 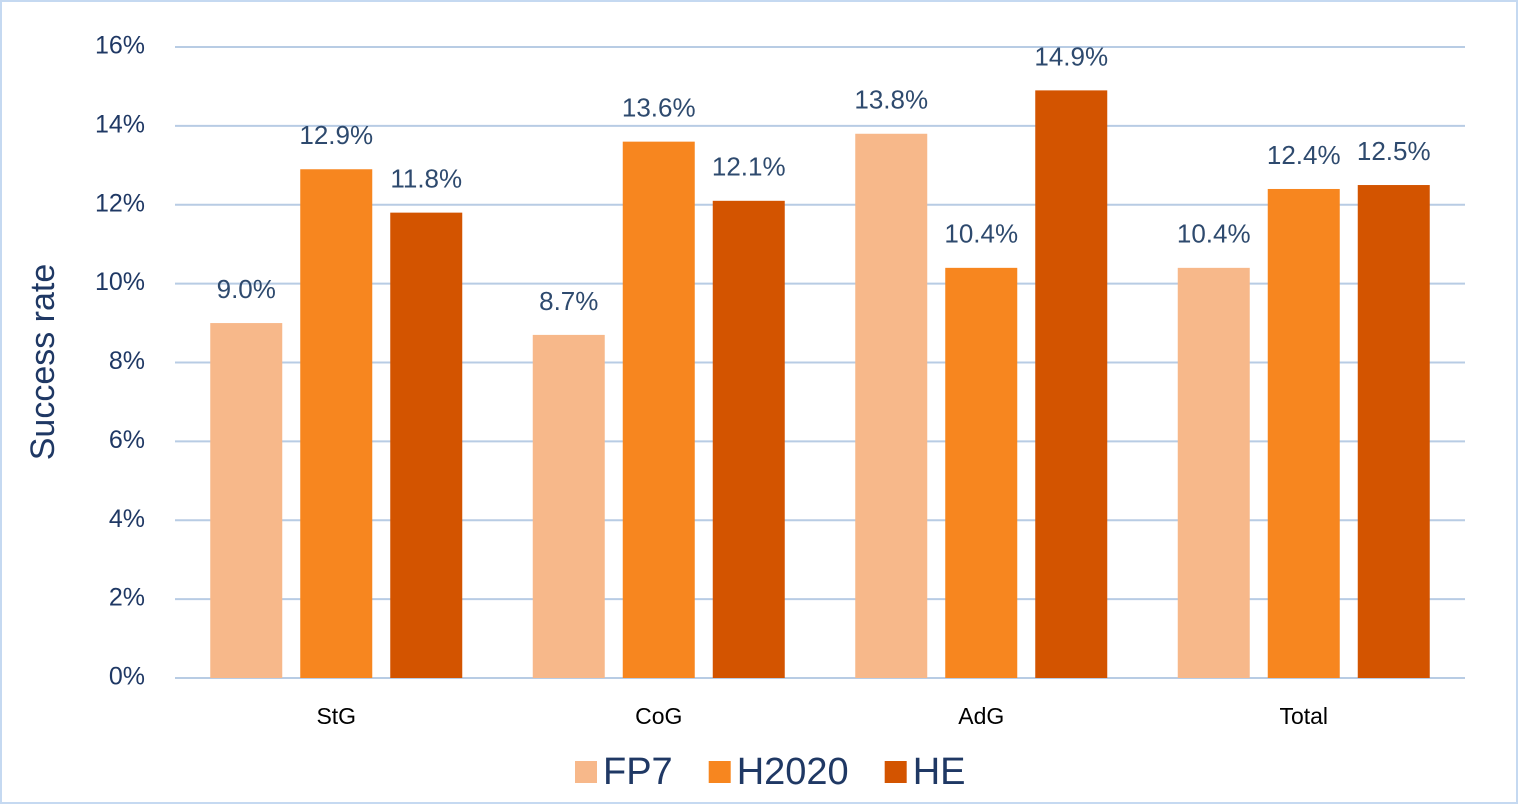 I want to click on data-label: 14.9%, so click(x=1071, y=56).